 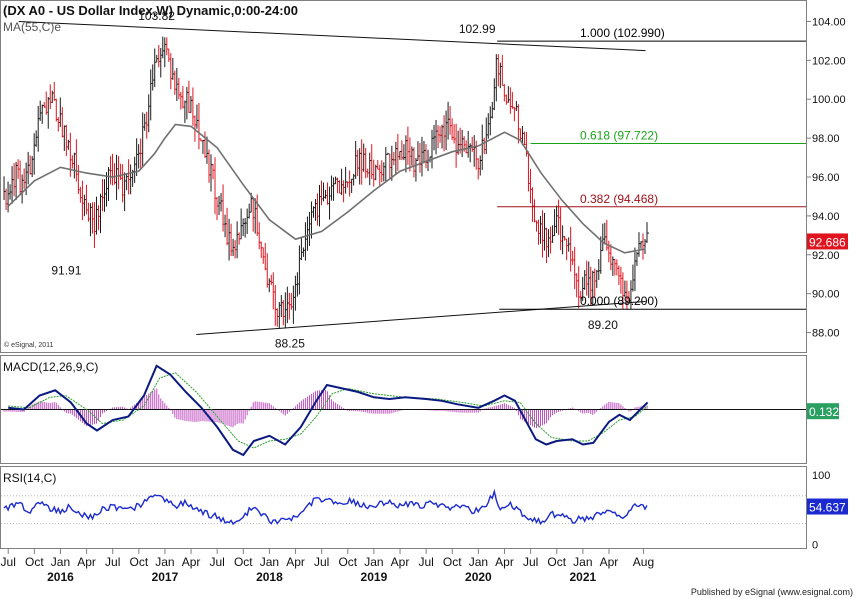 I want to click on price-ytick-label: 88.00, so click(x=826, y=334).